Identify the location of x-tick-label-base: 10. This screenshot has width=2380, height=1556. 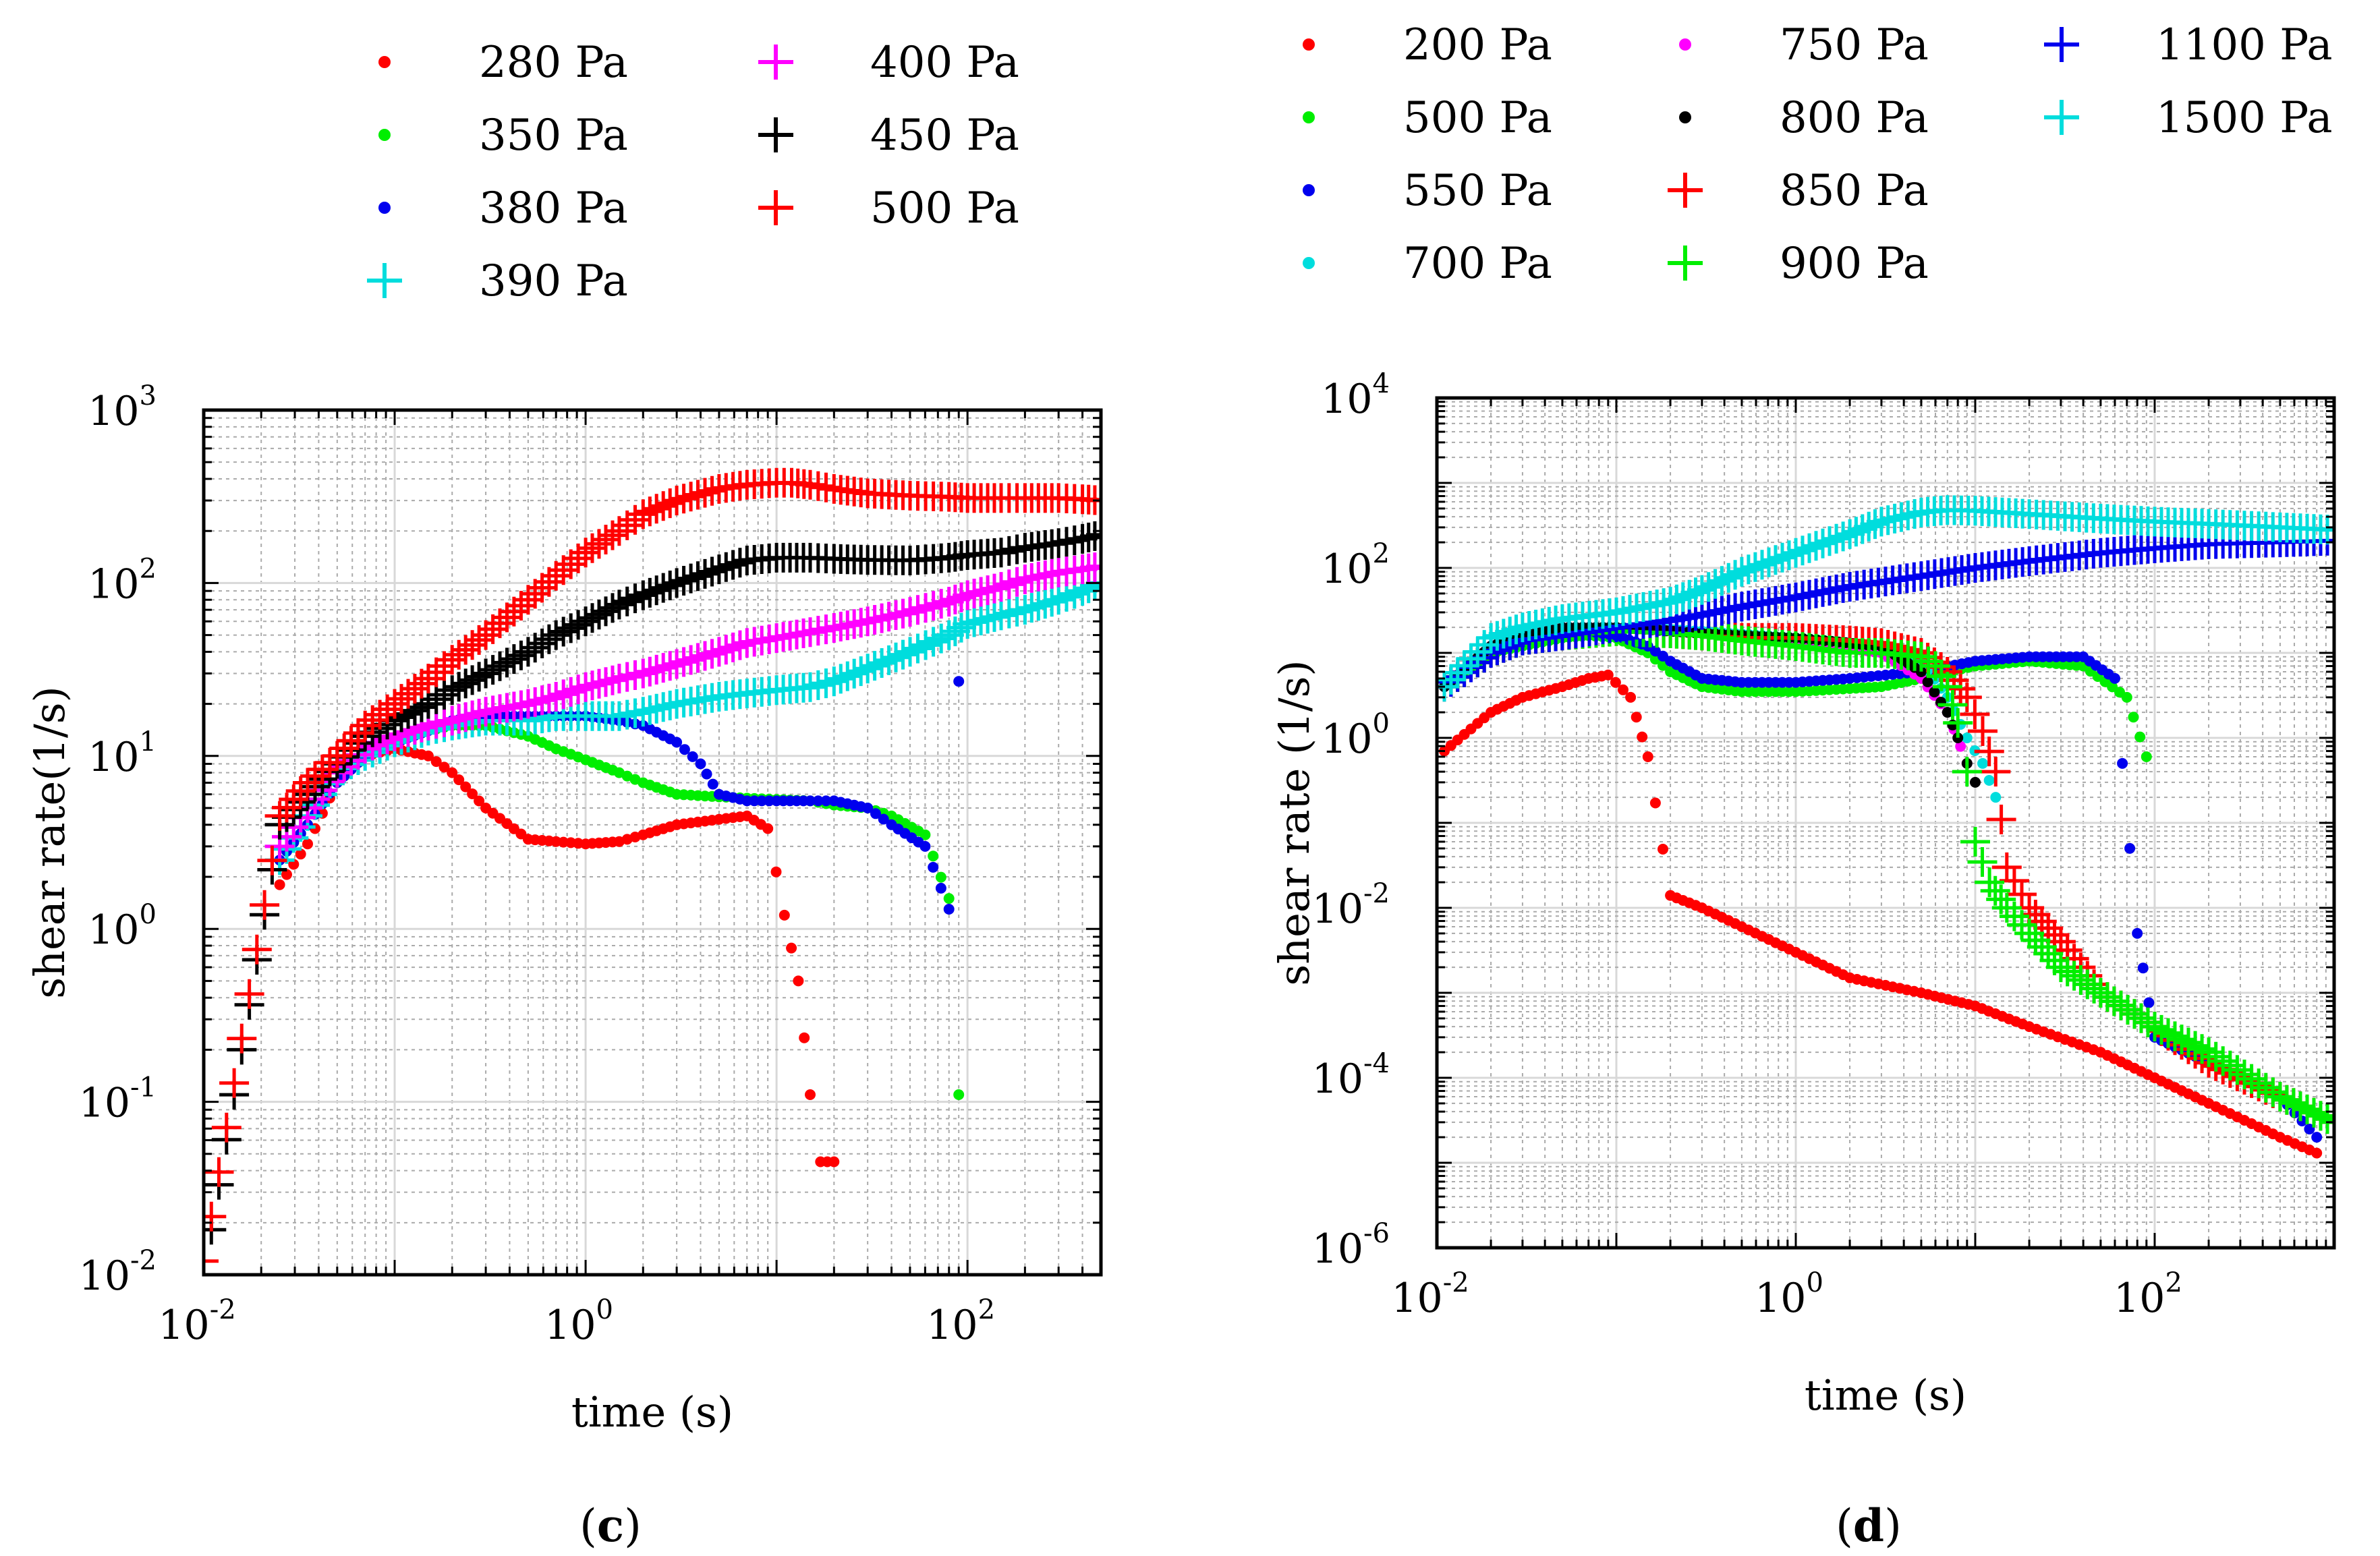
(952, 1326).